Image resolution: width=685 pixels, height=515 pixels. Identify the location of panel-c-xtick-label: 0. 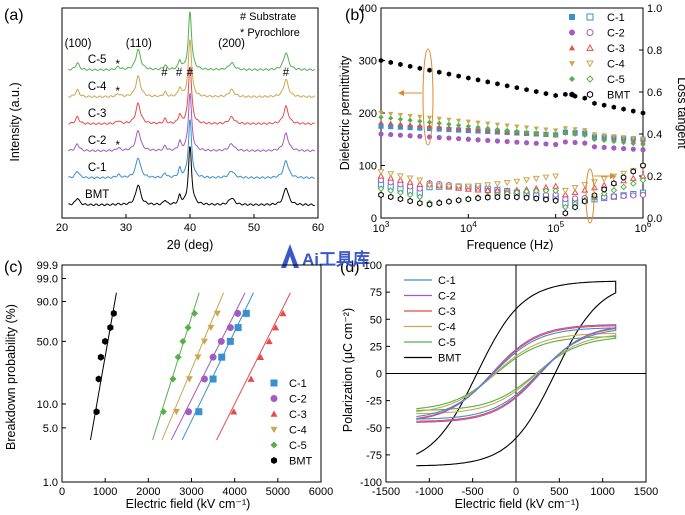
(62, 492).